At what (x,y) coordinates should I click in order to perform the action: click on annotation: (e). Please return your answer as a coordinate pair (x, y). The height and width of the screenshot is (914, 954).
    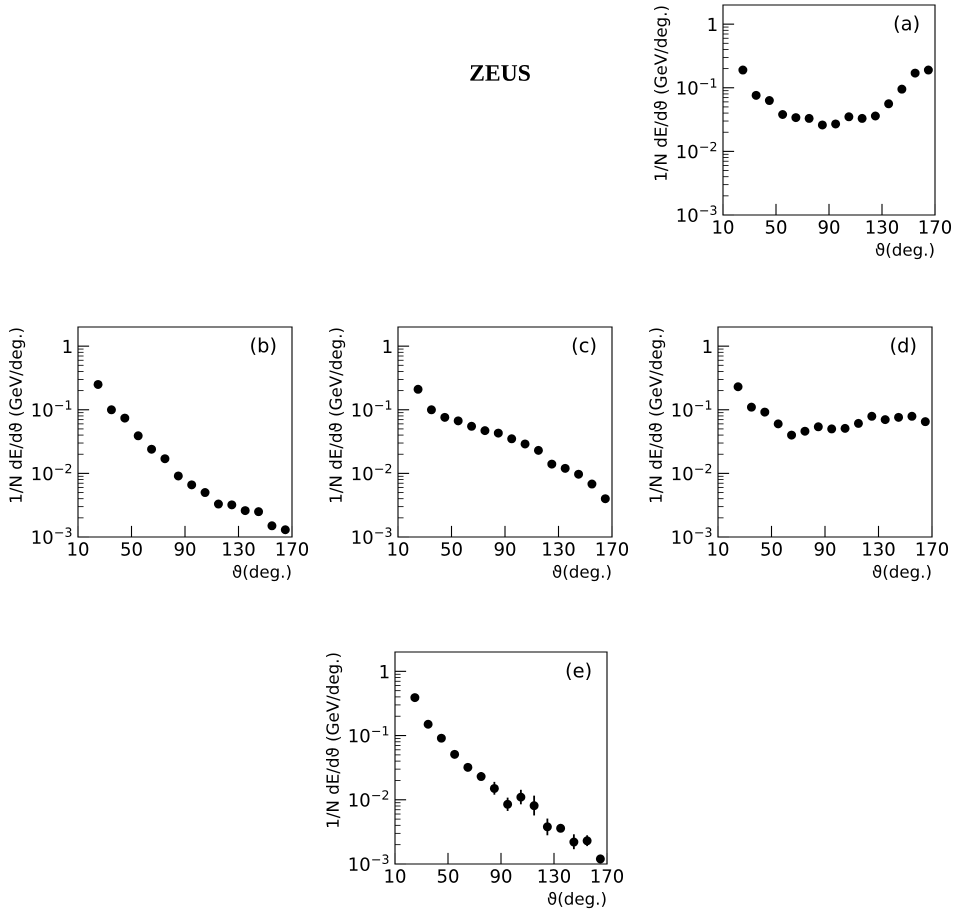
    Looking at the image, I should click on (578, 671).